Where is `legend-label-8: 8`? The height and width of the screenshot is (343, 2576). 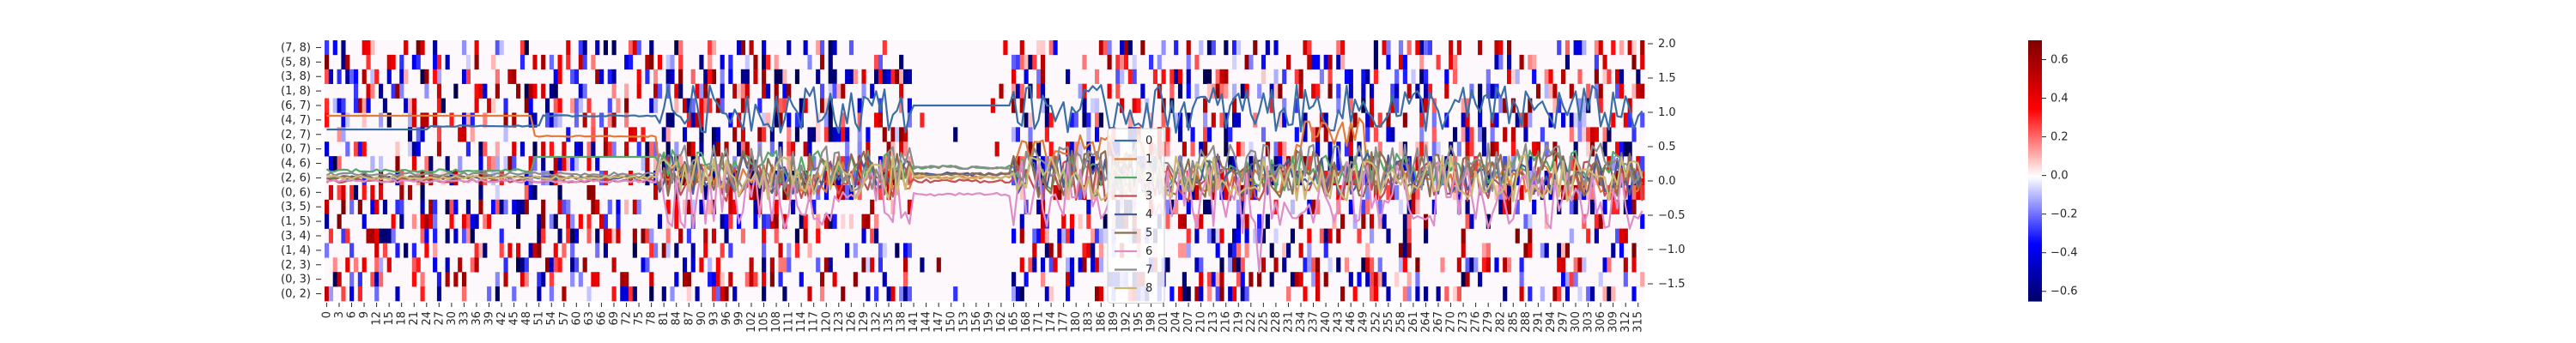
legend-label-8: 8 is located at coordinates (1148, 289).